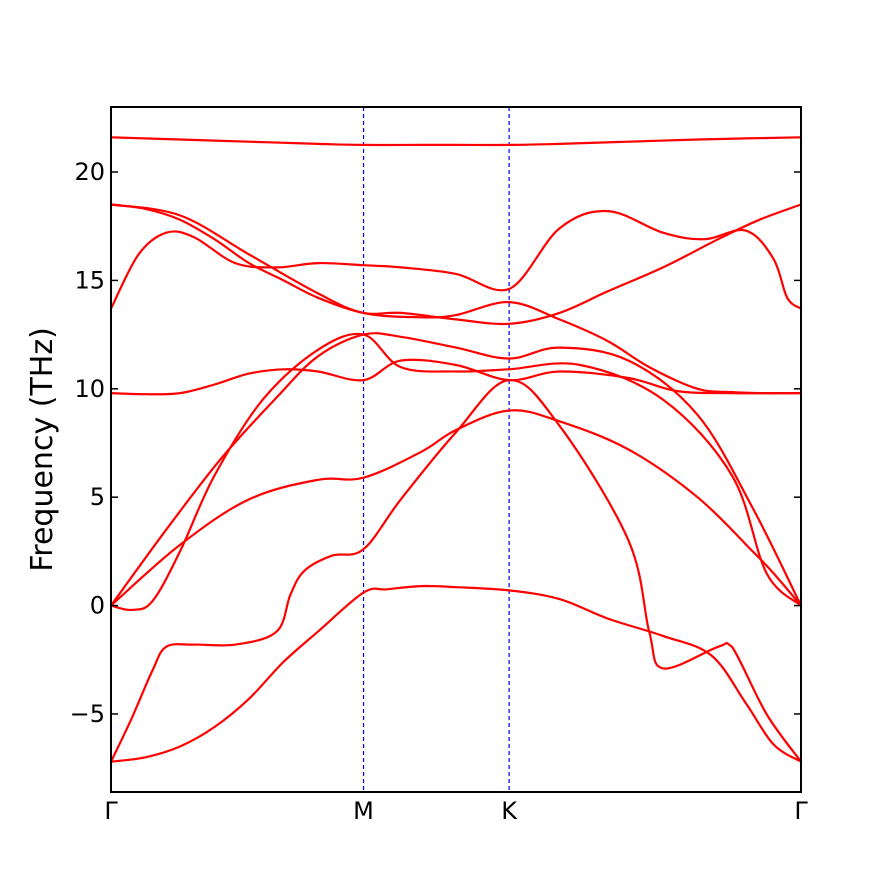  What do you see at coordinates (42, 449) in the screenshot?
I see `y-axis-label: Frequency (THz)` at bounding box center [42, 449].